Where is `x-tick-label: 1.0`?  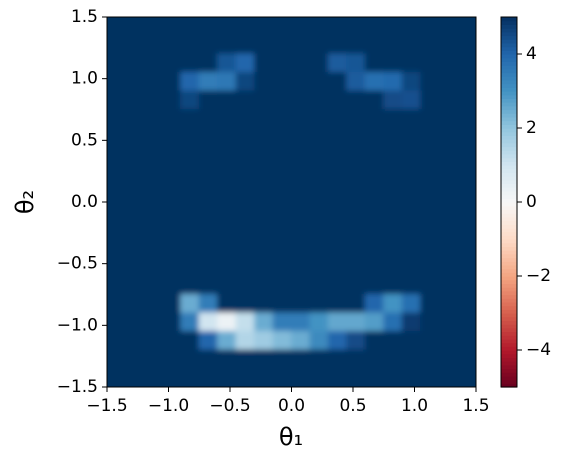
x-tick-label: 1.0 is located at coordinates (414, 406).